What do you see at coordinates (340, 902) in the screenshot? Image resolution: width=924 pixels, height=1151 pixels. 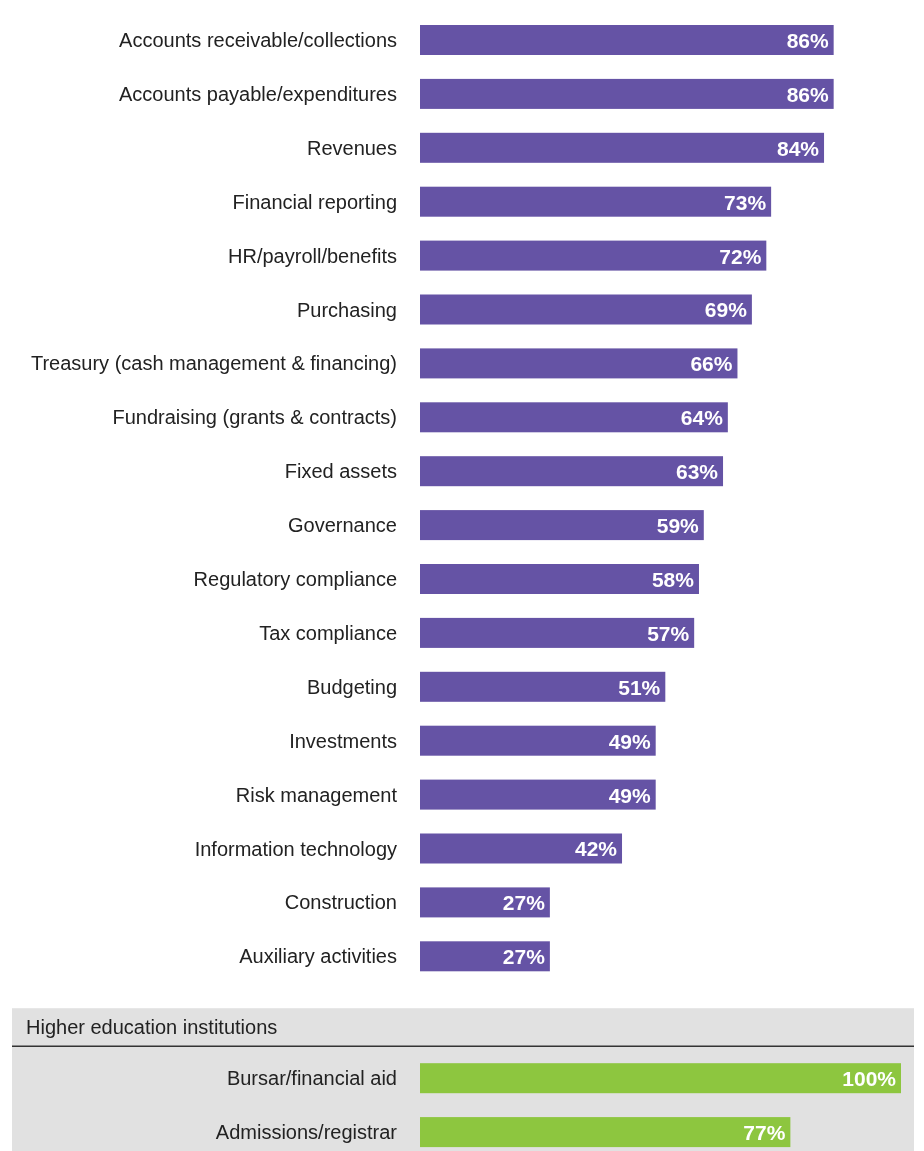 I see `y-tick-label: Construction` at bounding box center [340, 902].